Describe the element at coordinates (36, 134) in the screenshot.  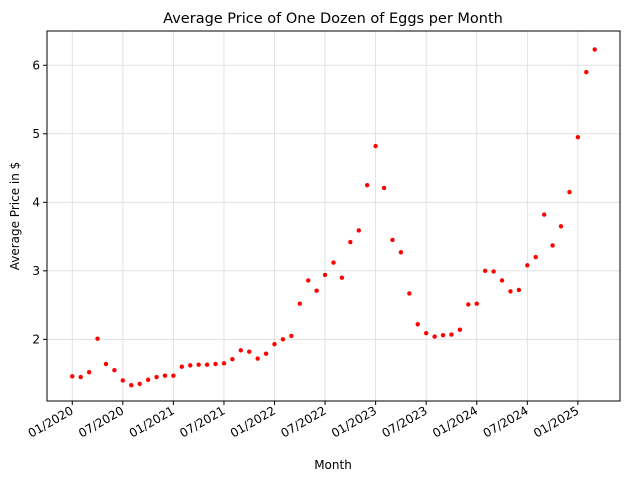
I see `y-tick-label: 5` at that location.